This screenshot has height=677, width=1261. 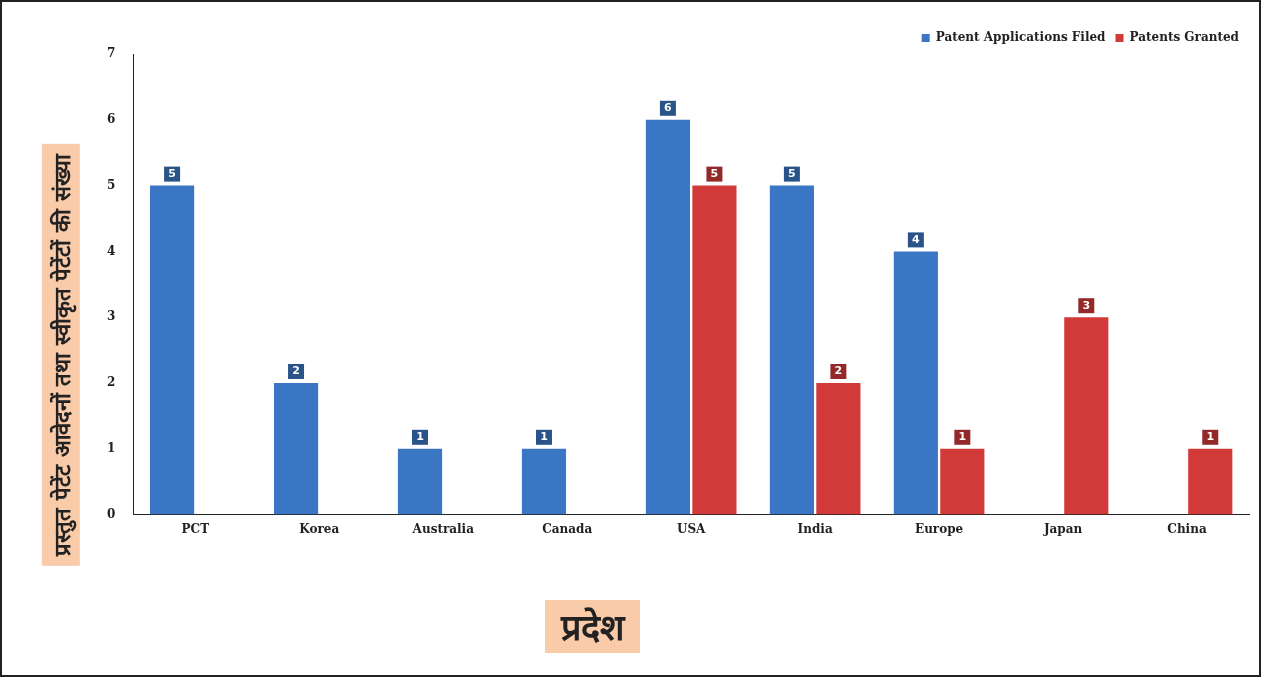 What do you see at coordinates (1062, 528) in the screenshot?
I see `x-tick-label: Japan` at bounding box center [1062, 528].